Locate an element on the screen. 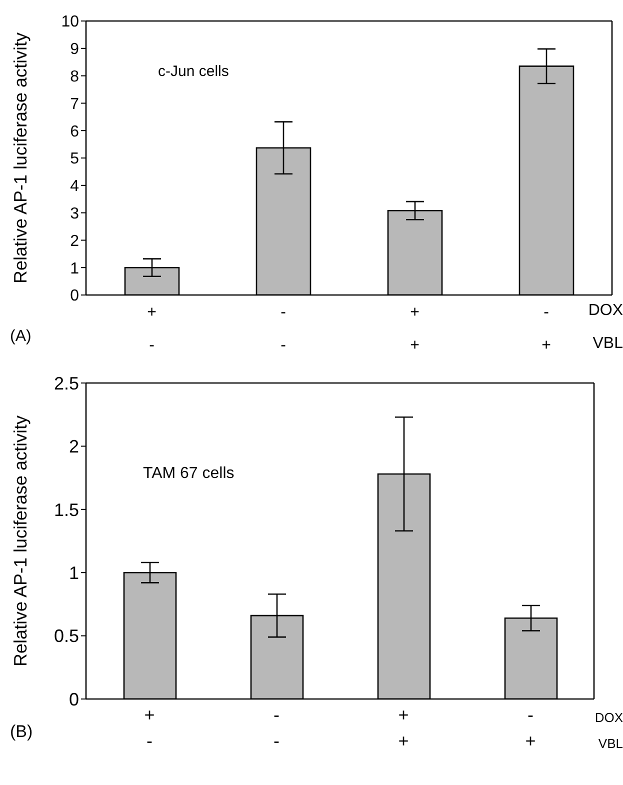  y-tick-label: 9 is located at coordinates (75, 49).